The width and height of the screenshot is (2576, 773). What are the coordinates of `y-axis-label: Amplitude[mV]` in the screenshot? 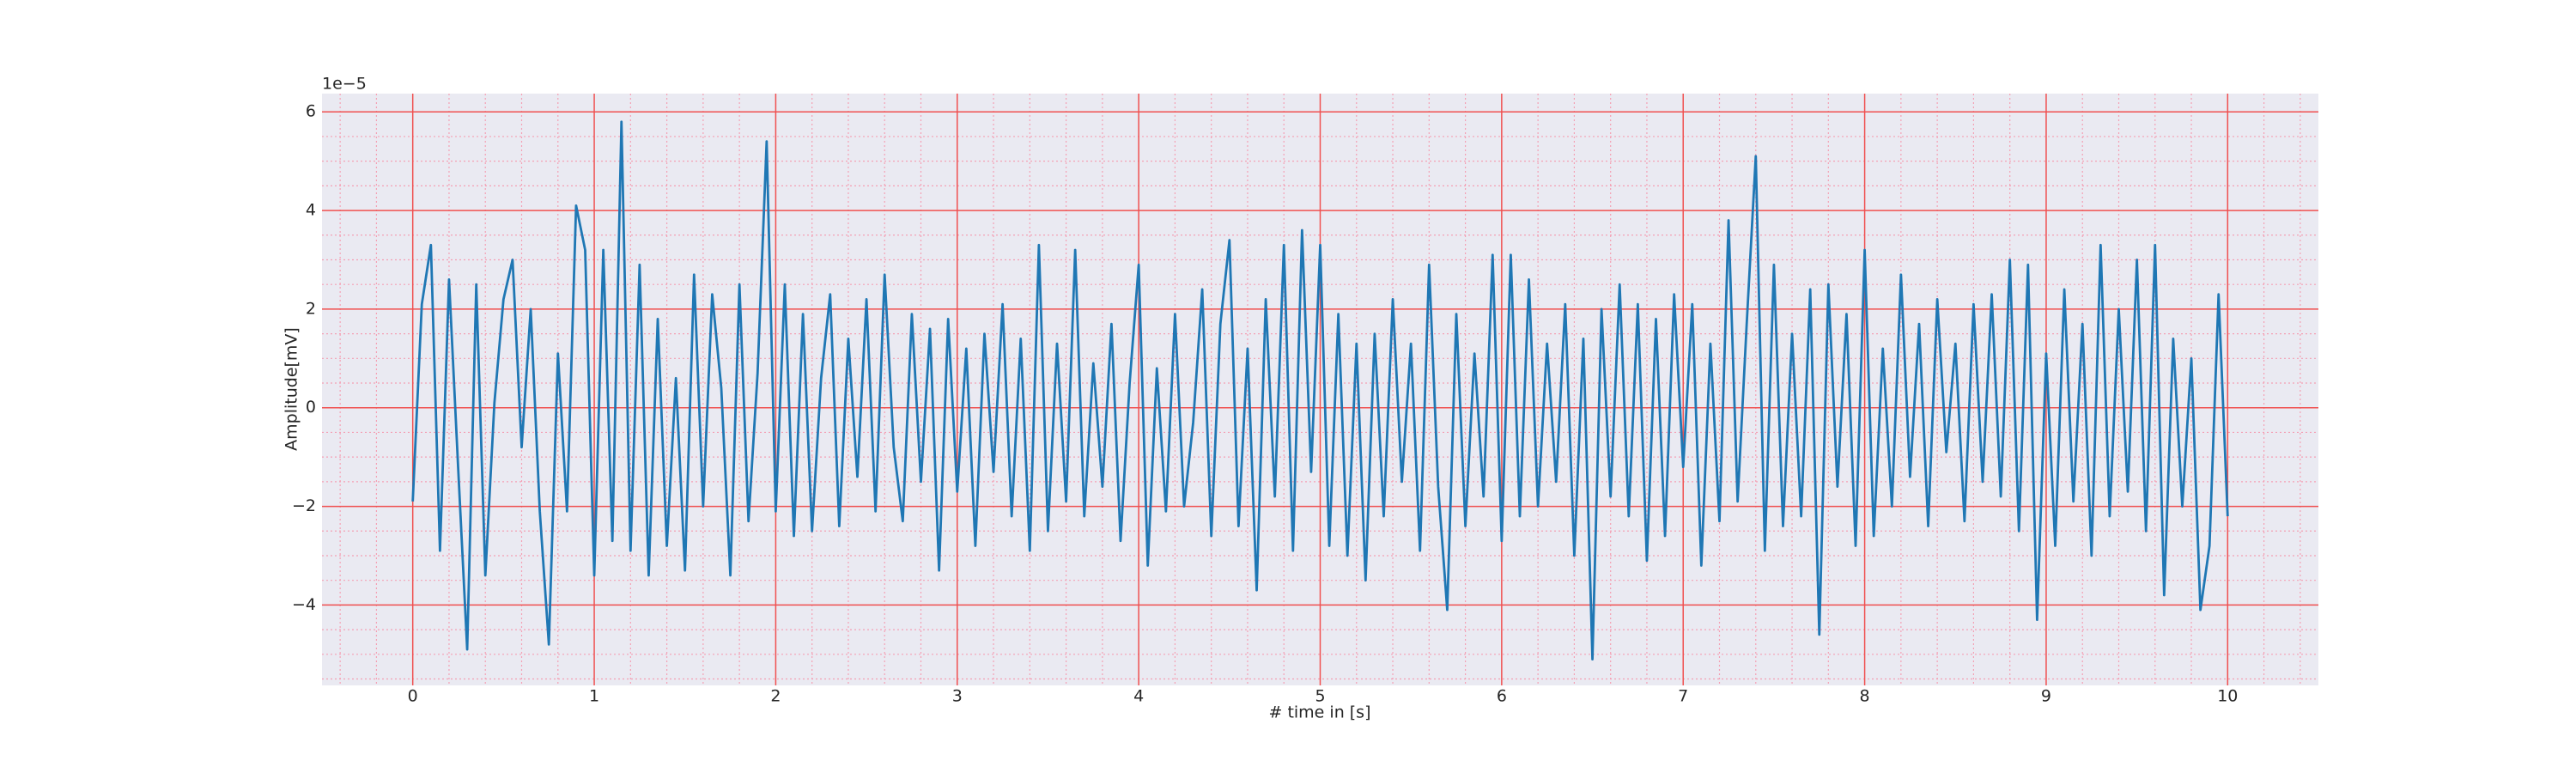 It's located at (292, 389).